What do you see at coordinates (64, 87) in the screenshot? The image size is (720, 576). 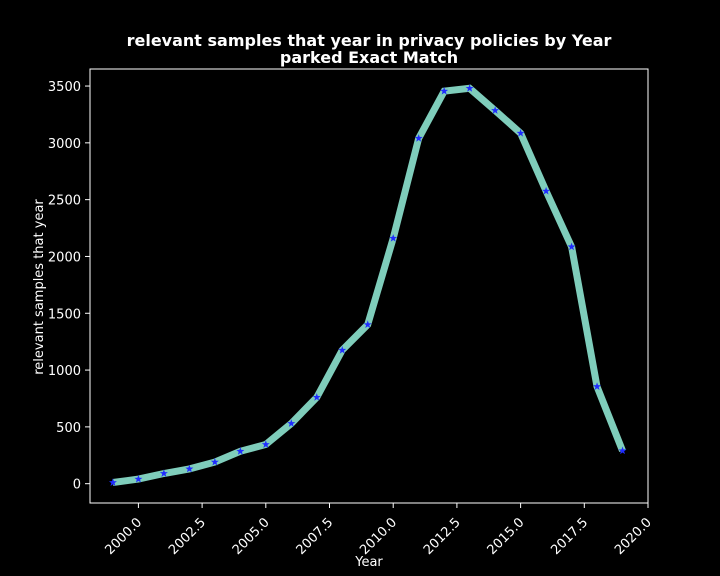 I see `y-tick-label: 3500` at bounding box center [64, 87].